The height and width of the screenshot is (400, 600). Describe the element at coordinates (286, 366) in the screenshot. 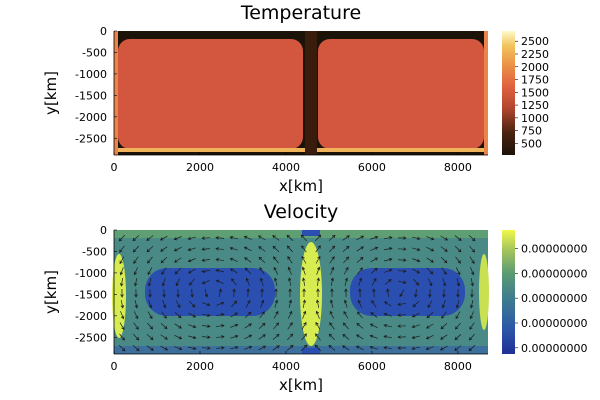

I see `x-tick-label: 4000` at that location.